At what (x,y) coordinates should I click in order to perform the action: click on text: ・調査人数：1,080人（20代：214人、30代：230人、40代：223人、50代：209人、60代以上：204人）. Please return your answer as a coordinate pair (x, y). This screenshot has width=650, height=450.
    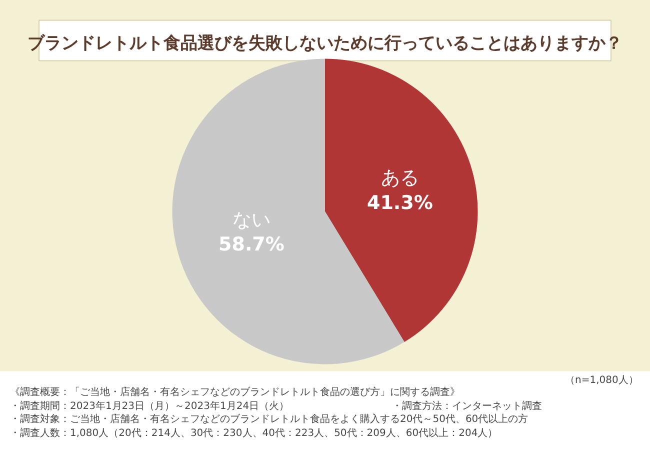
    Looking at the image, I should click on (254, 433).